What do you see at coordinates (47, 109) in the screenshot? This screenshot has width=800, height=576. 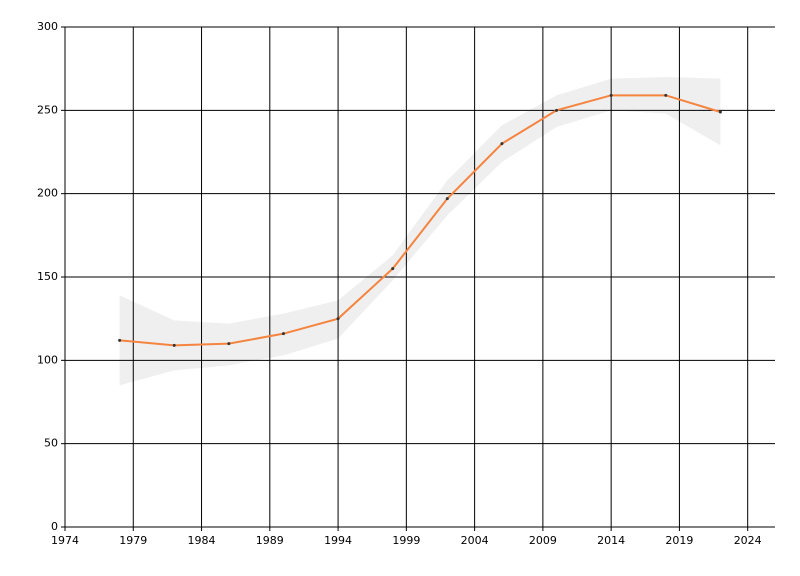 I see `y-tick-label: 250` at bounding box center [47, 109].